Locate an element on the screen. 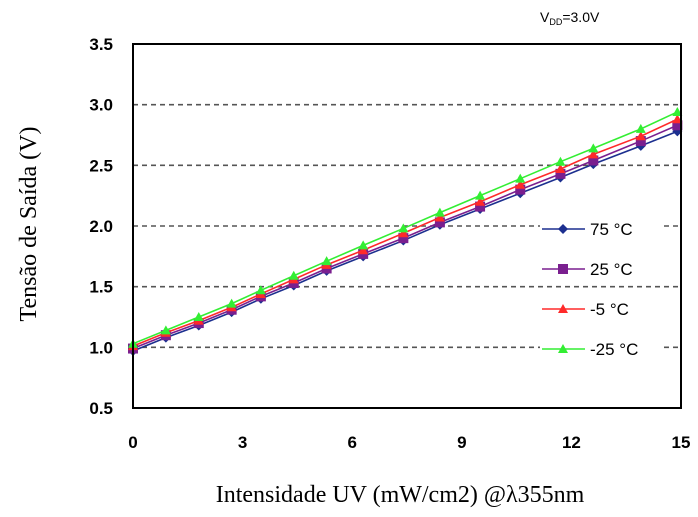 This screenshot has height=517, width=698. y-tick-label: 3.0 is located at coordinates (101, 105).